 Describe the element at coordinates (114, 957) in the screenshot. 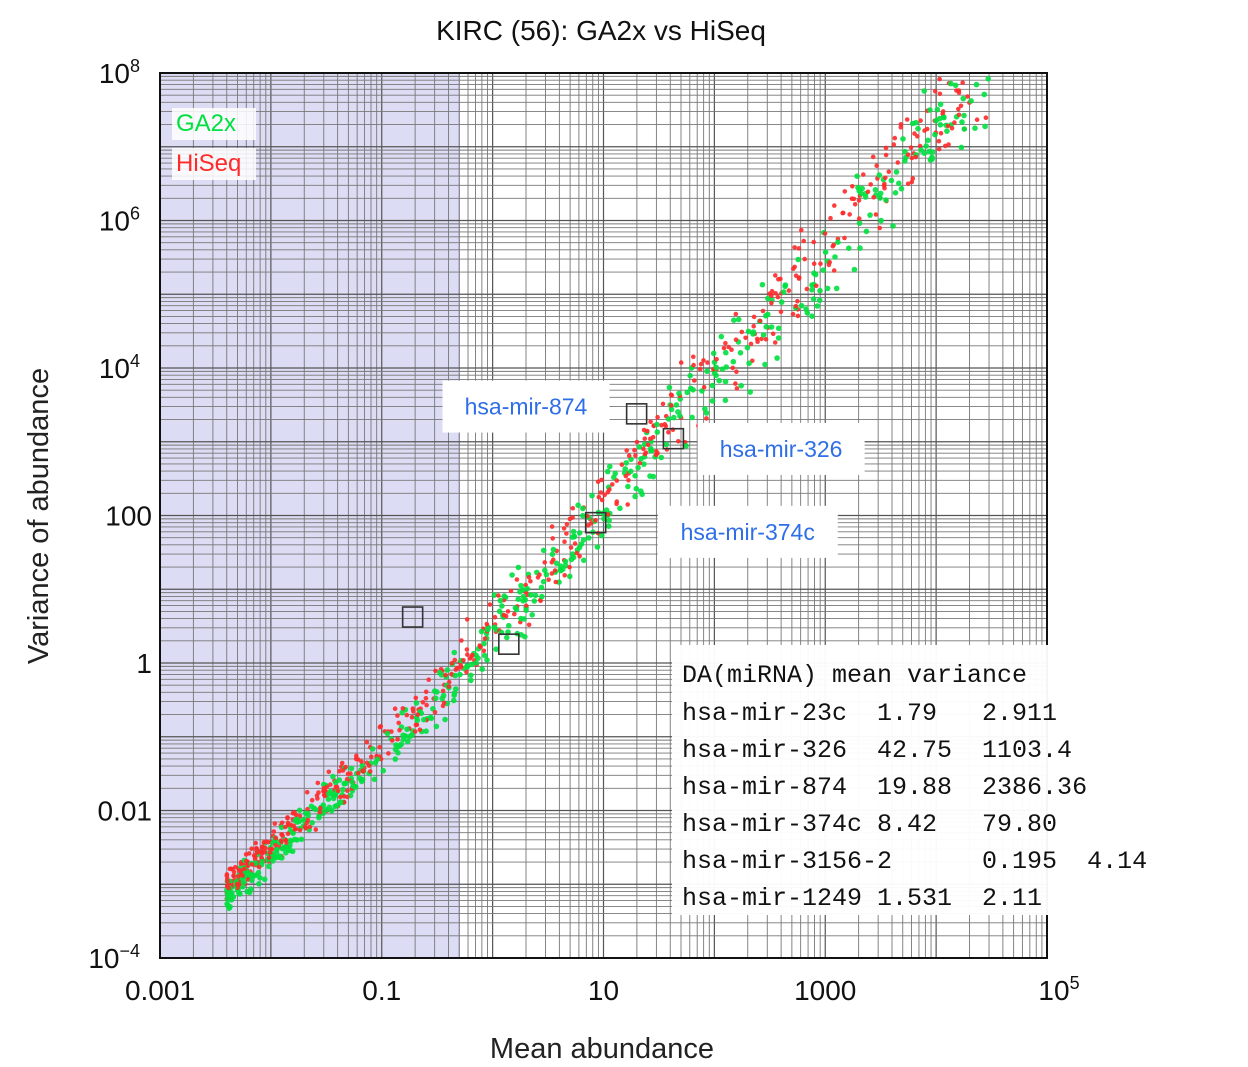

I see `y-tick-label: 10⁻⁴` at that location.